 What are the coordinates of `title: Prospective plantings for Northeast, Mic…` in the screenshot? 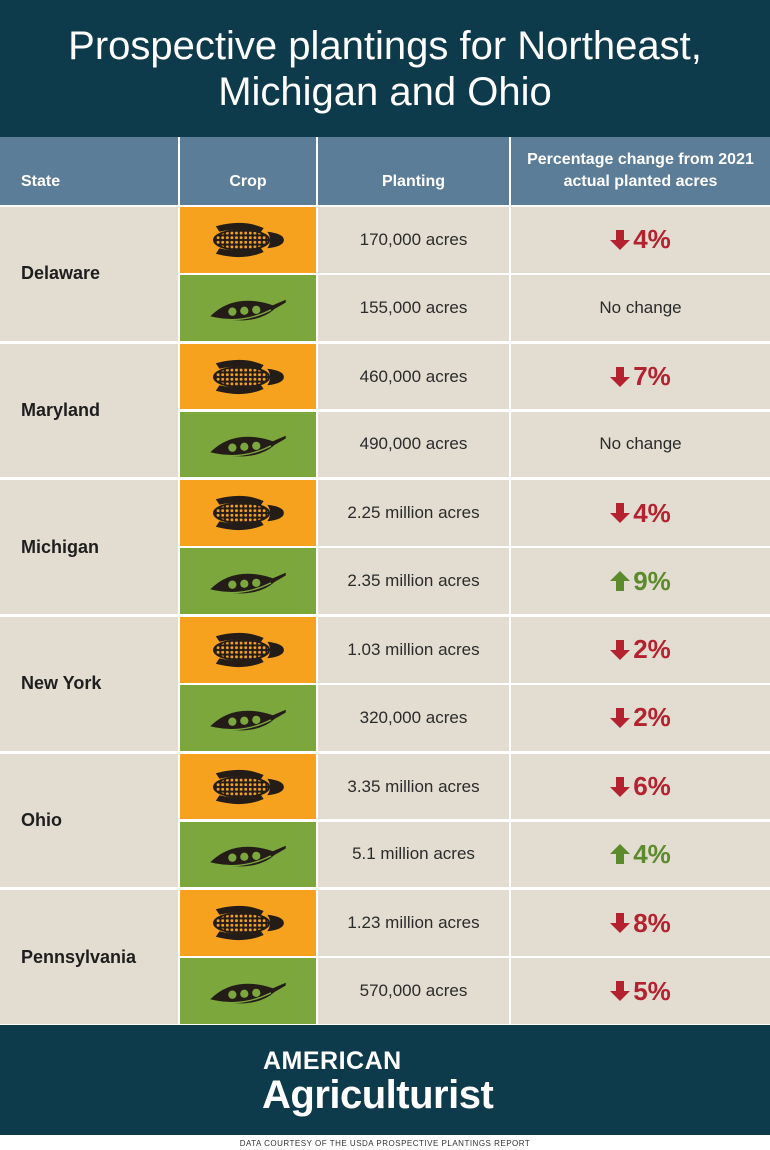 It's located at (385, 68).